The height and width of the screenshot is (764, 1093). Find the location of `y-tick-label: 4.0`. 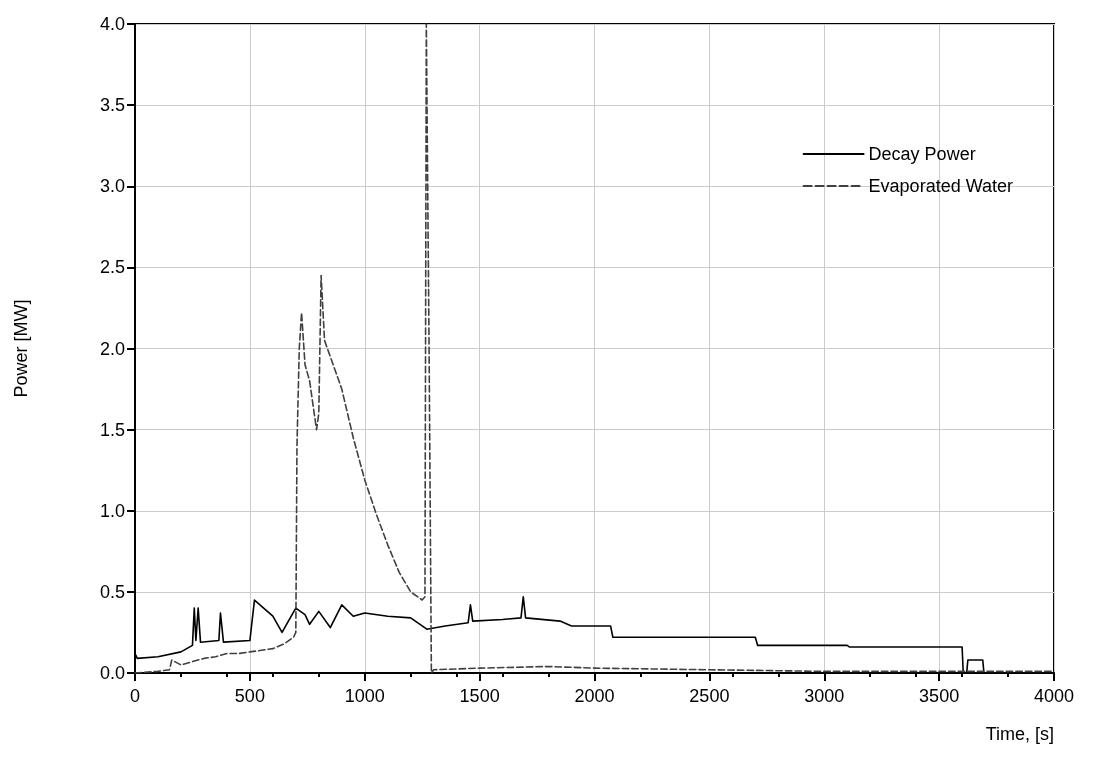

y-tick-label: 4.0 is located at coordinates (112, 24).